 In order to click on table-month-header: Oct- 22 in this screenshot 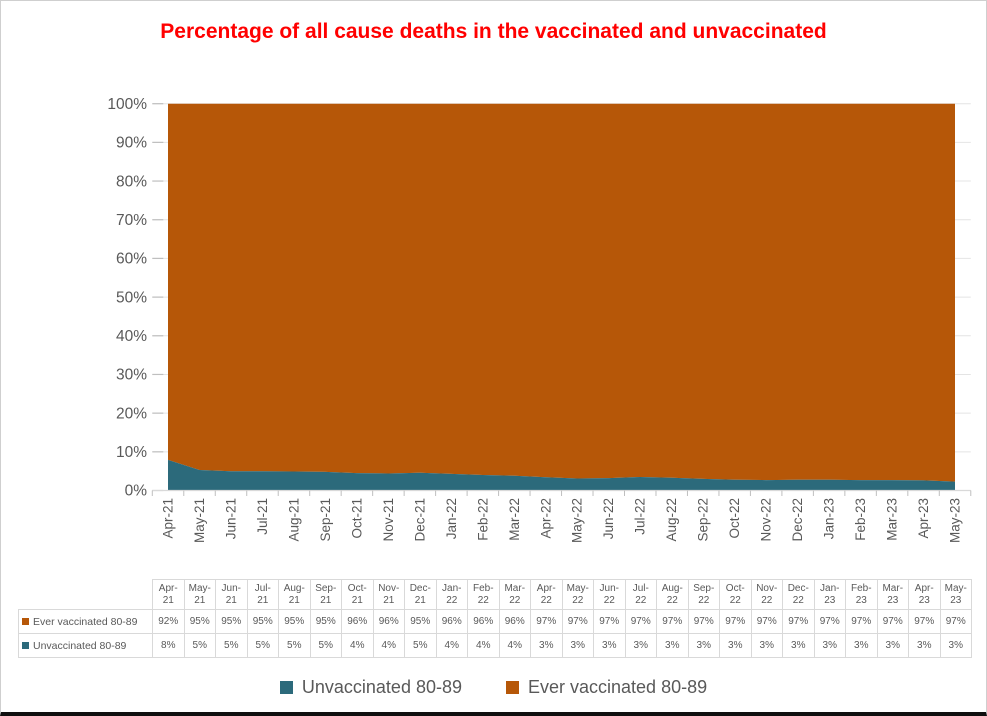, I will do `click(735, 594)`.